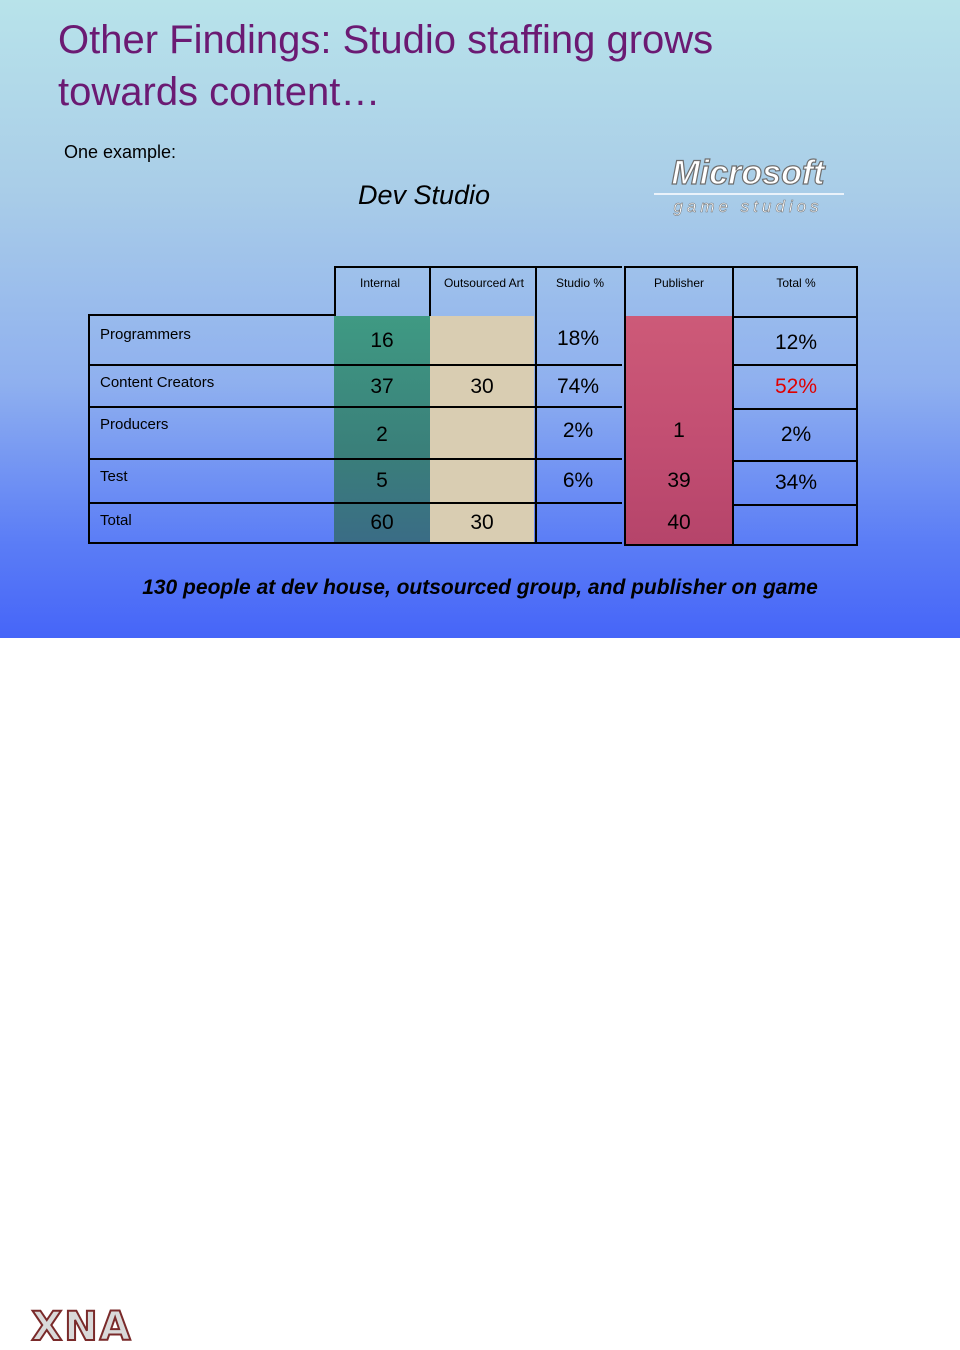 This screenshot has width=960, height=1350. Describe the element at coordinates (741, 406) in the screenshot. I see `publisher-table: Publisher Total % 1 39 40 12% 52% 2% 34%` at that location.